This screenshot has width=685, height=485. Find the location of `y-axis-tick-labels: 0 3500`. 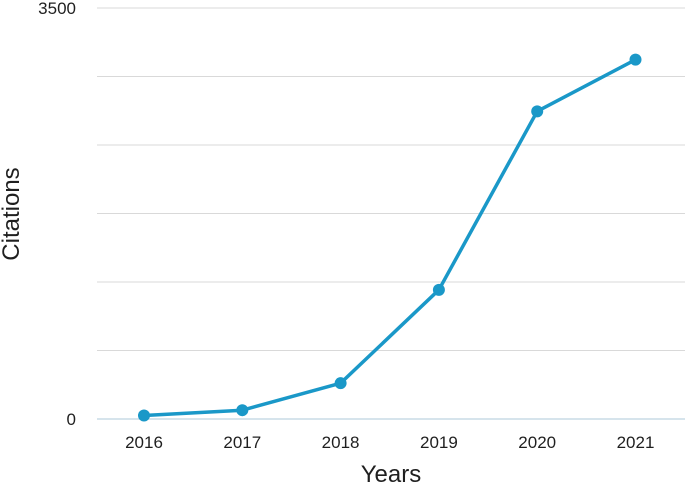

y-axis-tick-labels: 0 3500 is located at coordinates (57, 214).